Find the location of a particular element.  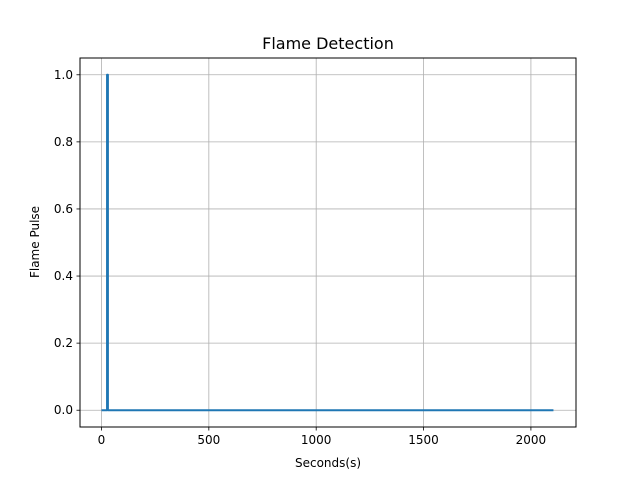

y-tick-label: 0.4 is located at coordinates (63, 276).